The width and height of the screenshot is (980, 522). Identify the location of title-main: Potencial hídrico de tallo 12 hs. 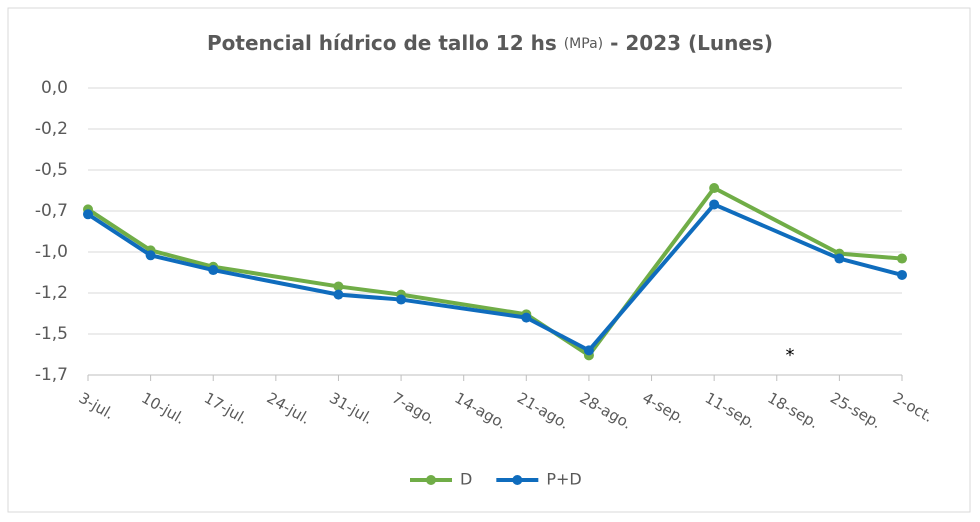
(382, 43).